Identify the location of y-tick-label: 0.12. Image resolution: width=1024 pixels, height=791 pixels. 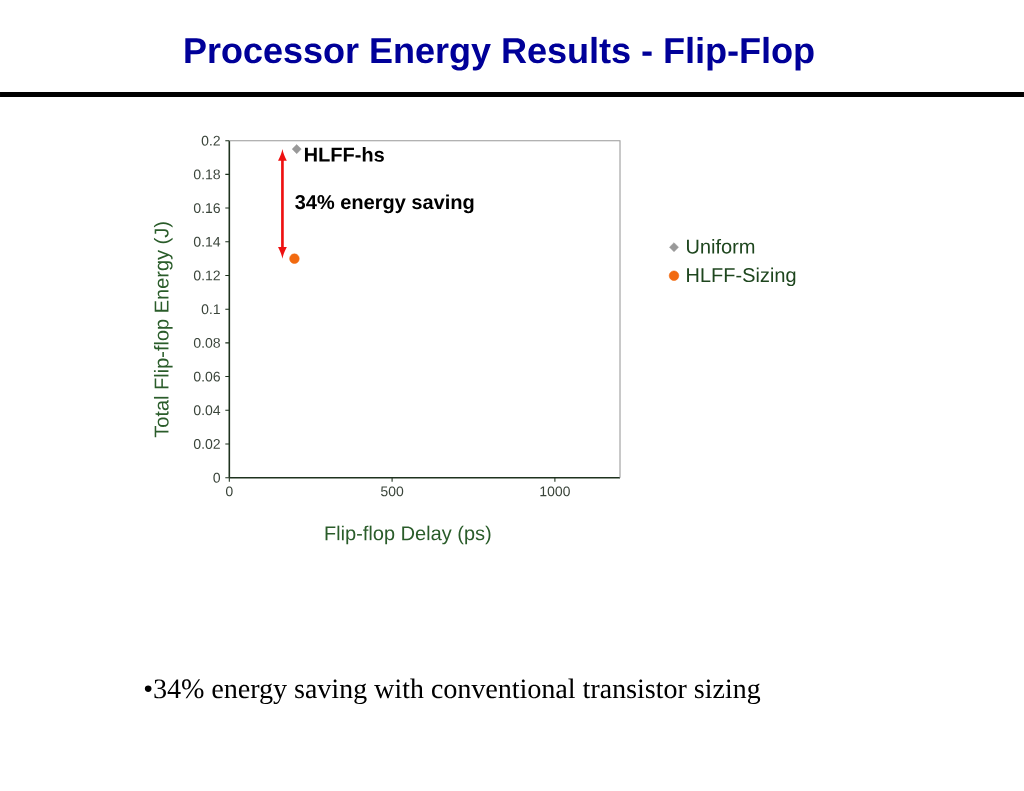
(206, 275).